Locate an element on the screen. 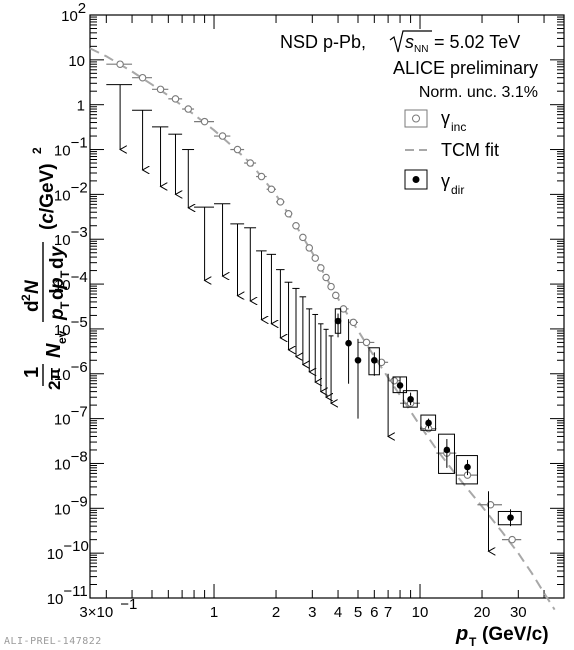 The height and width of the screenshot is (650, 574). svg-text: TCM fit is located at coordinates (470, 150).